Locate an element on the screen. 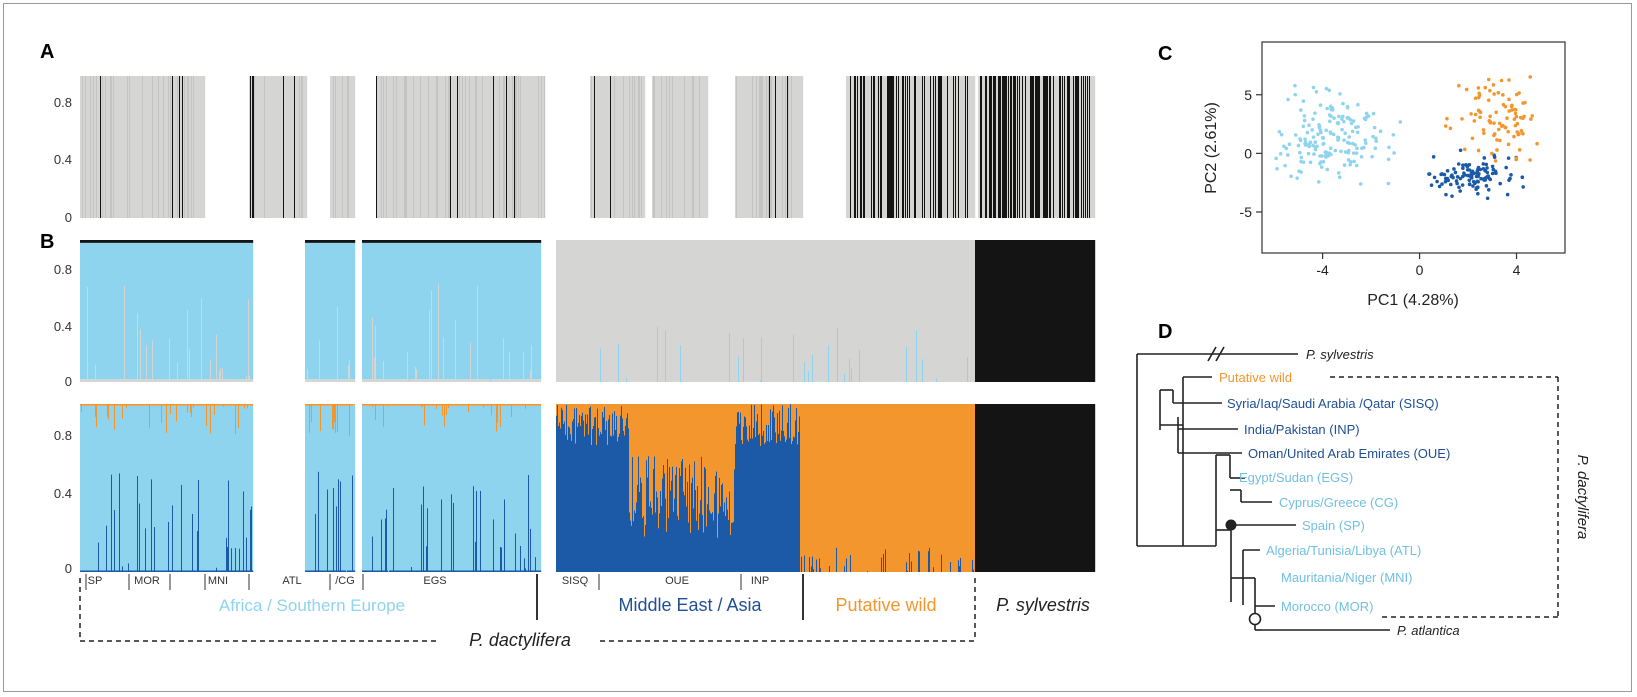  ytick-label: 0 is located at coordinates (68, 568).